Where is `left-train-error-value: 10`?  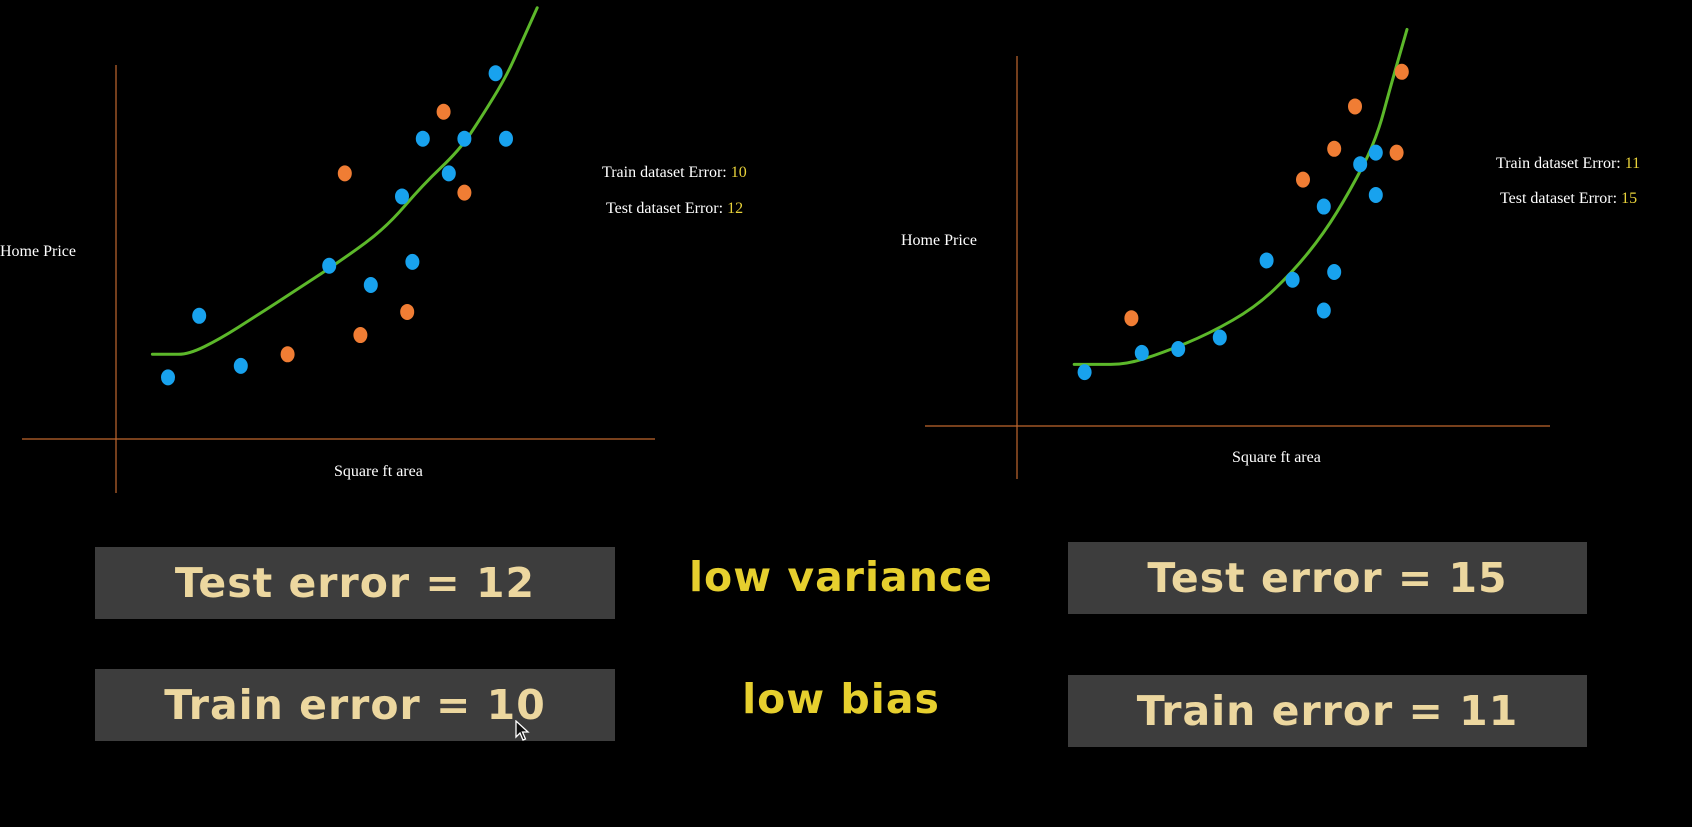
left-train-error-value: 10 is located at coordinates (738, 172).